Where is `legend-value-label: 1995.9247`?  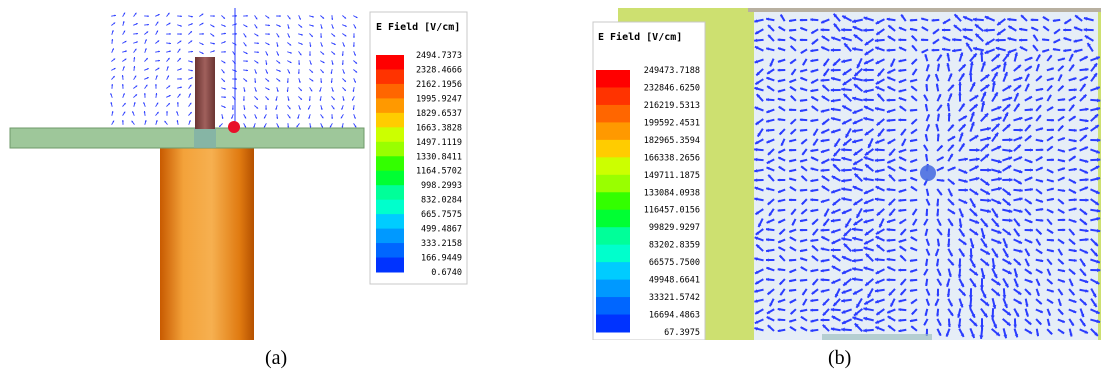
legend-value-label: 1995.9247 is located at coordinates (439, 99).